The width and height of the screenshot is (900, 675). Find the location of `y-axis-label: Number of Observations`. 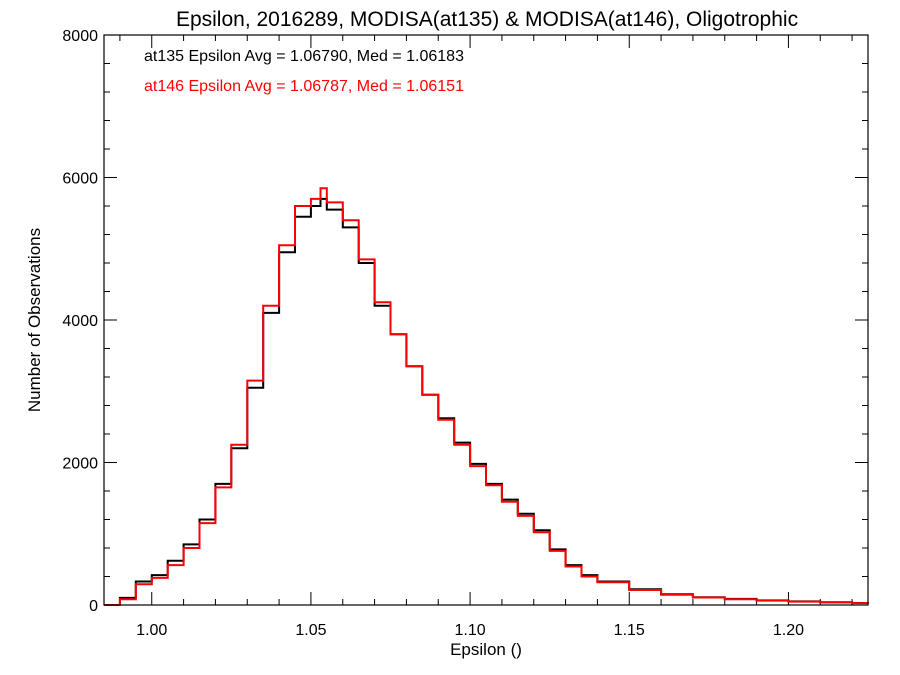

y-axis-label: Number of Observations is located at coordinates (34, 320).